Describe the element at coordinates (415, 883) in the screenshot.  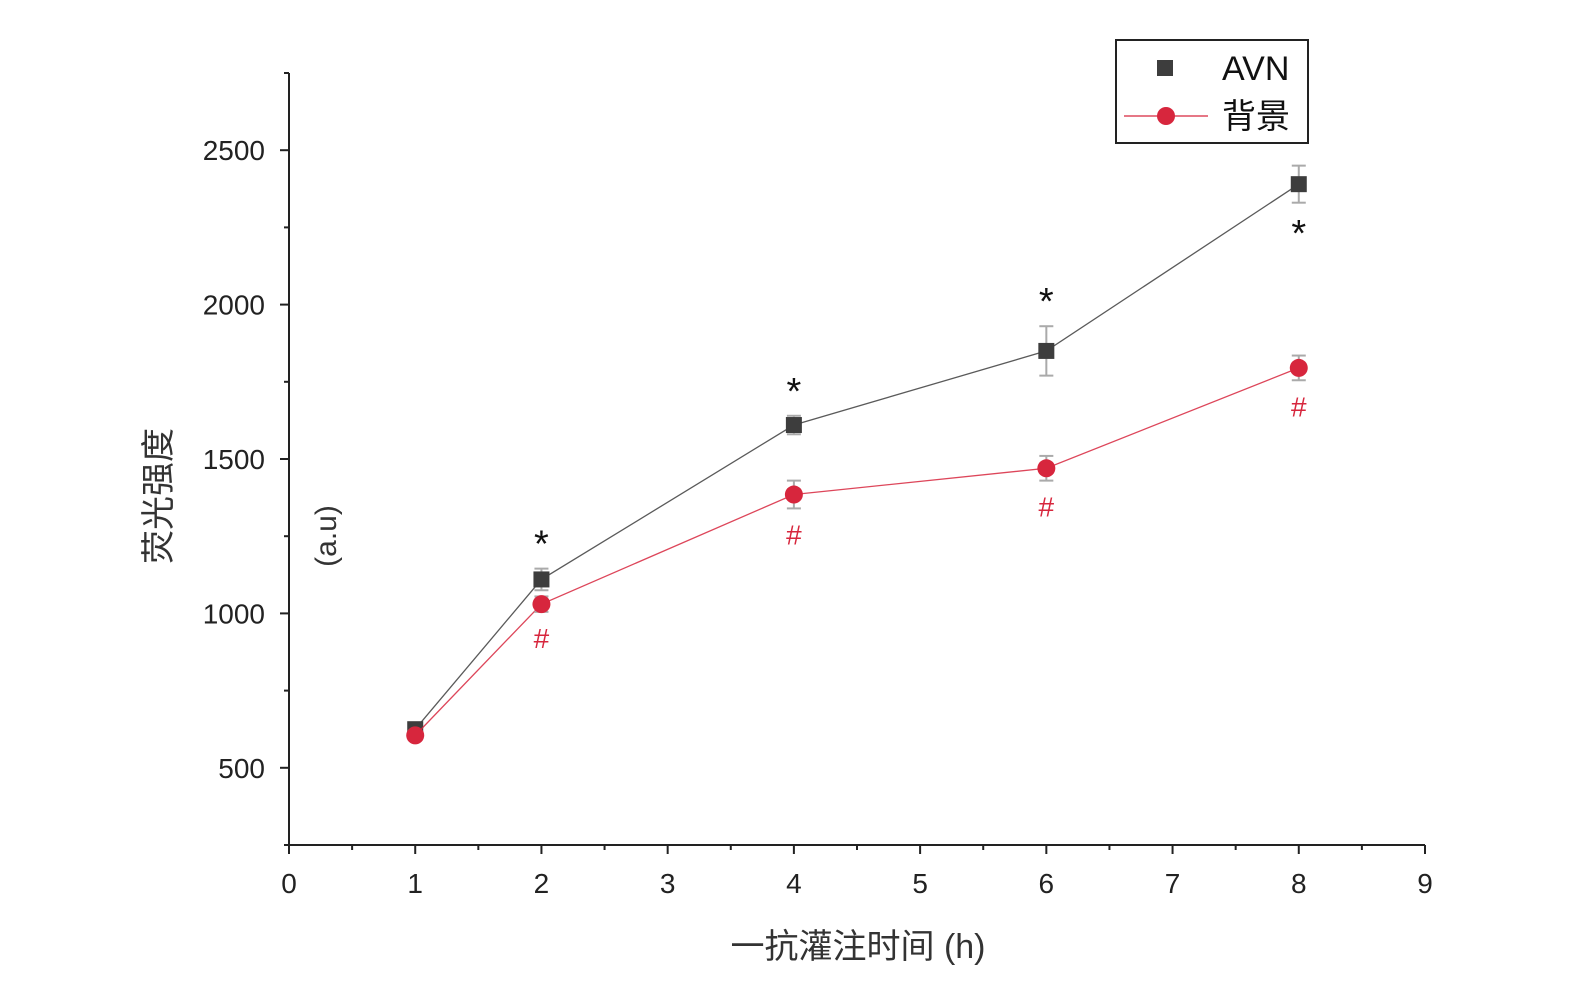
I see `x-tick-label: 1` at that location.